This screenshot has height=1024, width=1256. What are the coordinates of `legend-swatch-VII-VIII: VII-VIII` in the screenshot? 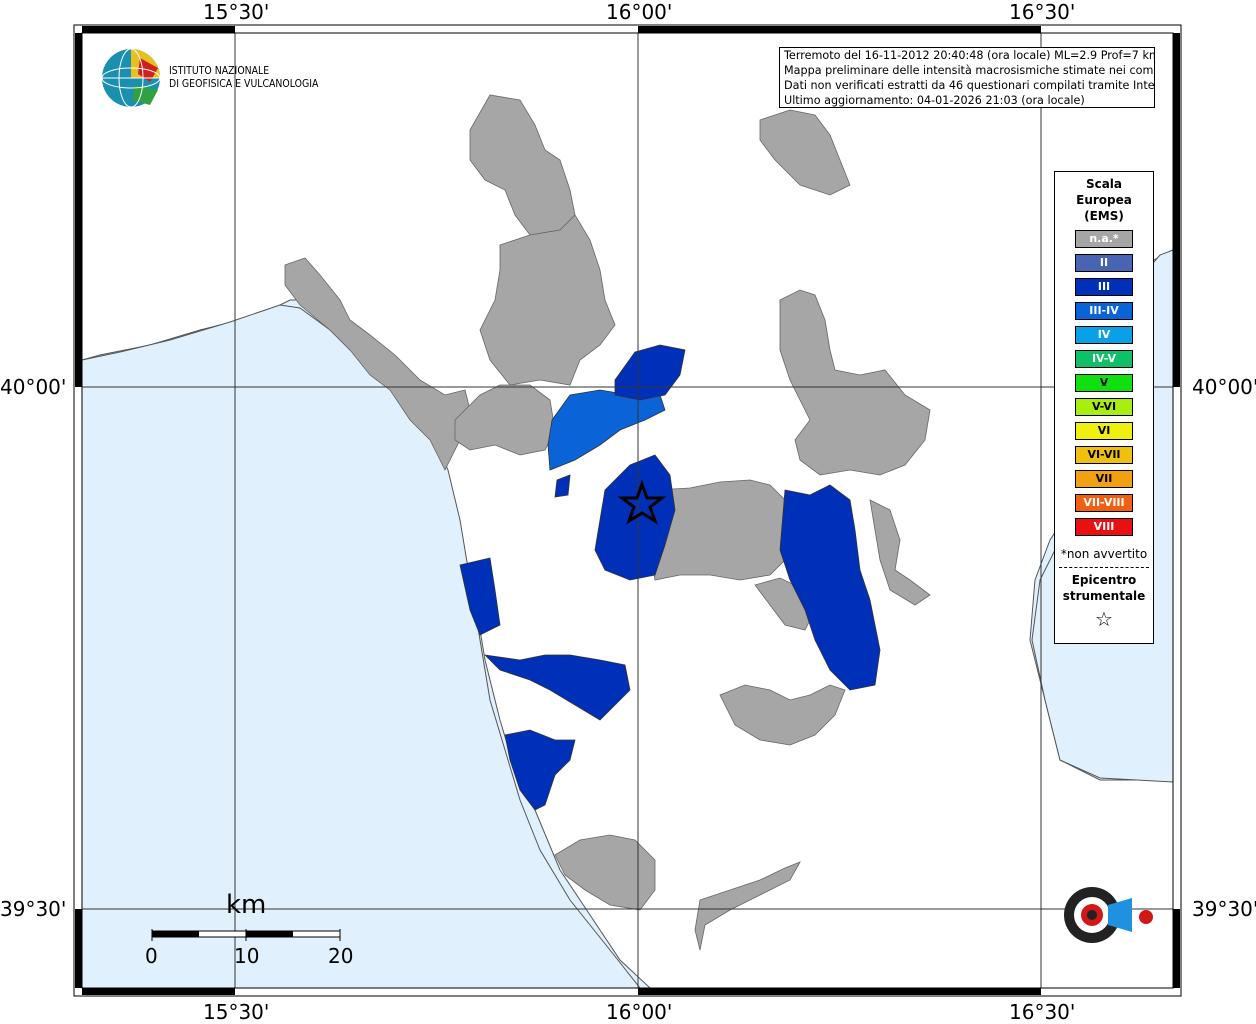 It's located at (1104, 503).